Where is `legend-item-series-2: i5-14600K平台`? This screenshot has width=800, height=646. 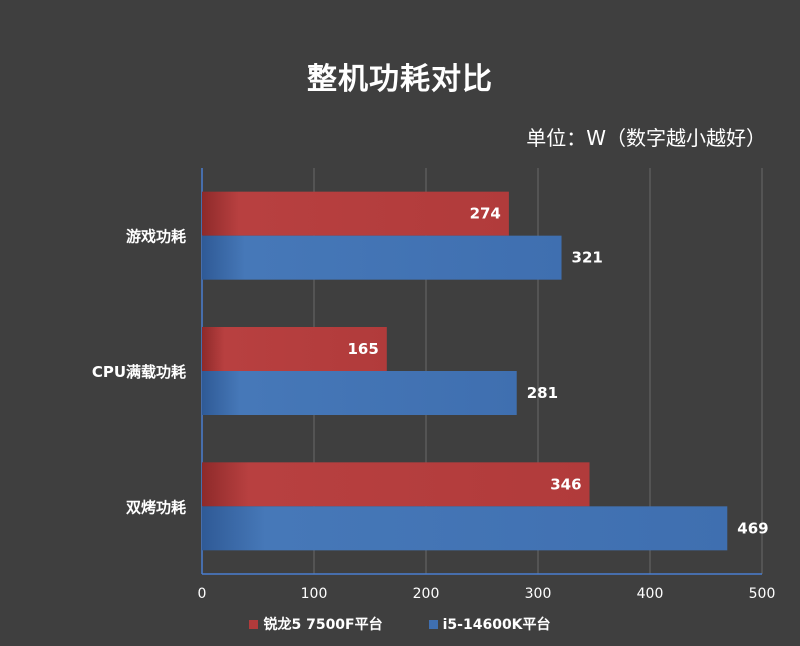
legend-item-series-2: i5-14600K平台 is located at coordinates (489, 624).